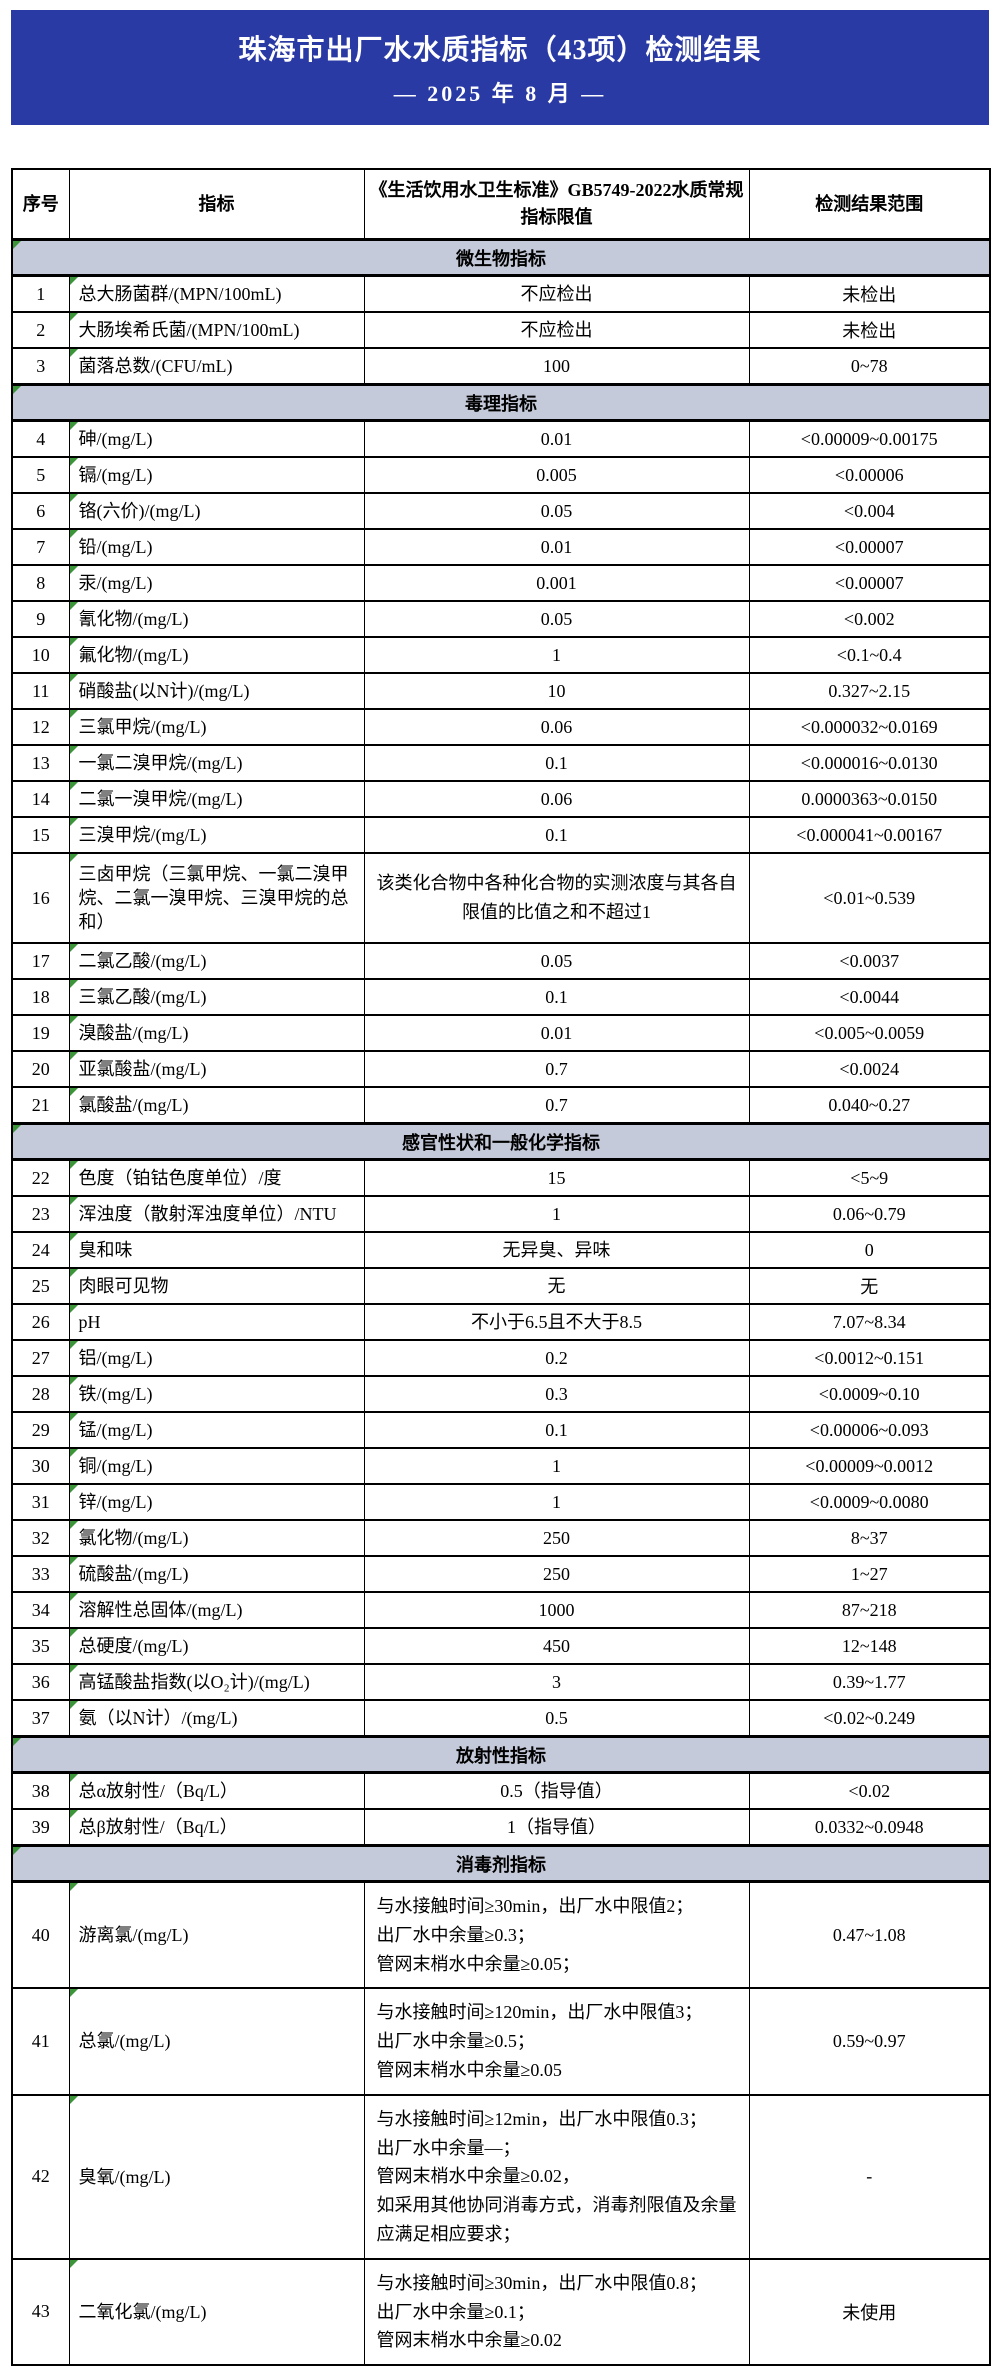  Describe the element at coordinates (40, 1646) in the screenshot. I see `row-serial-number: 35` at that location.